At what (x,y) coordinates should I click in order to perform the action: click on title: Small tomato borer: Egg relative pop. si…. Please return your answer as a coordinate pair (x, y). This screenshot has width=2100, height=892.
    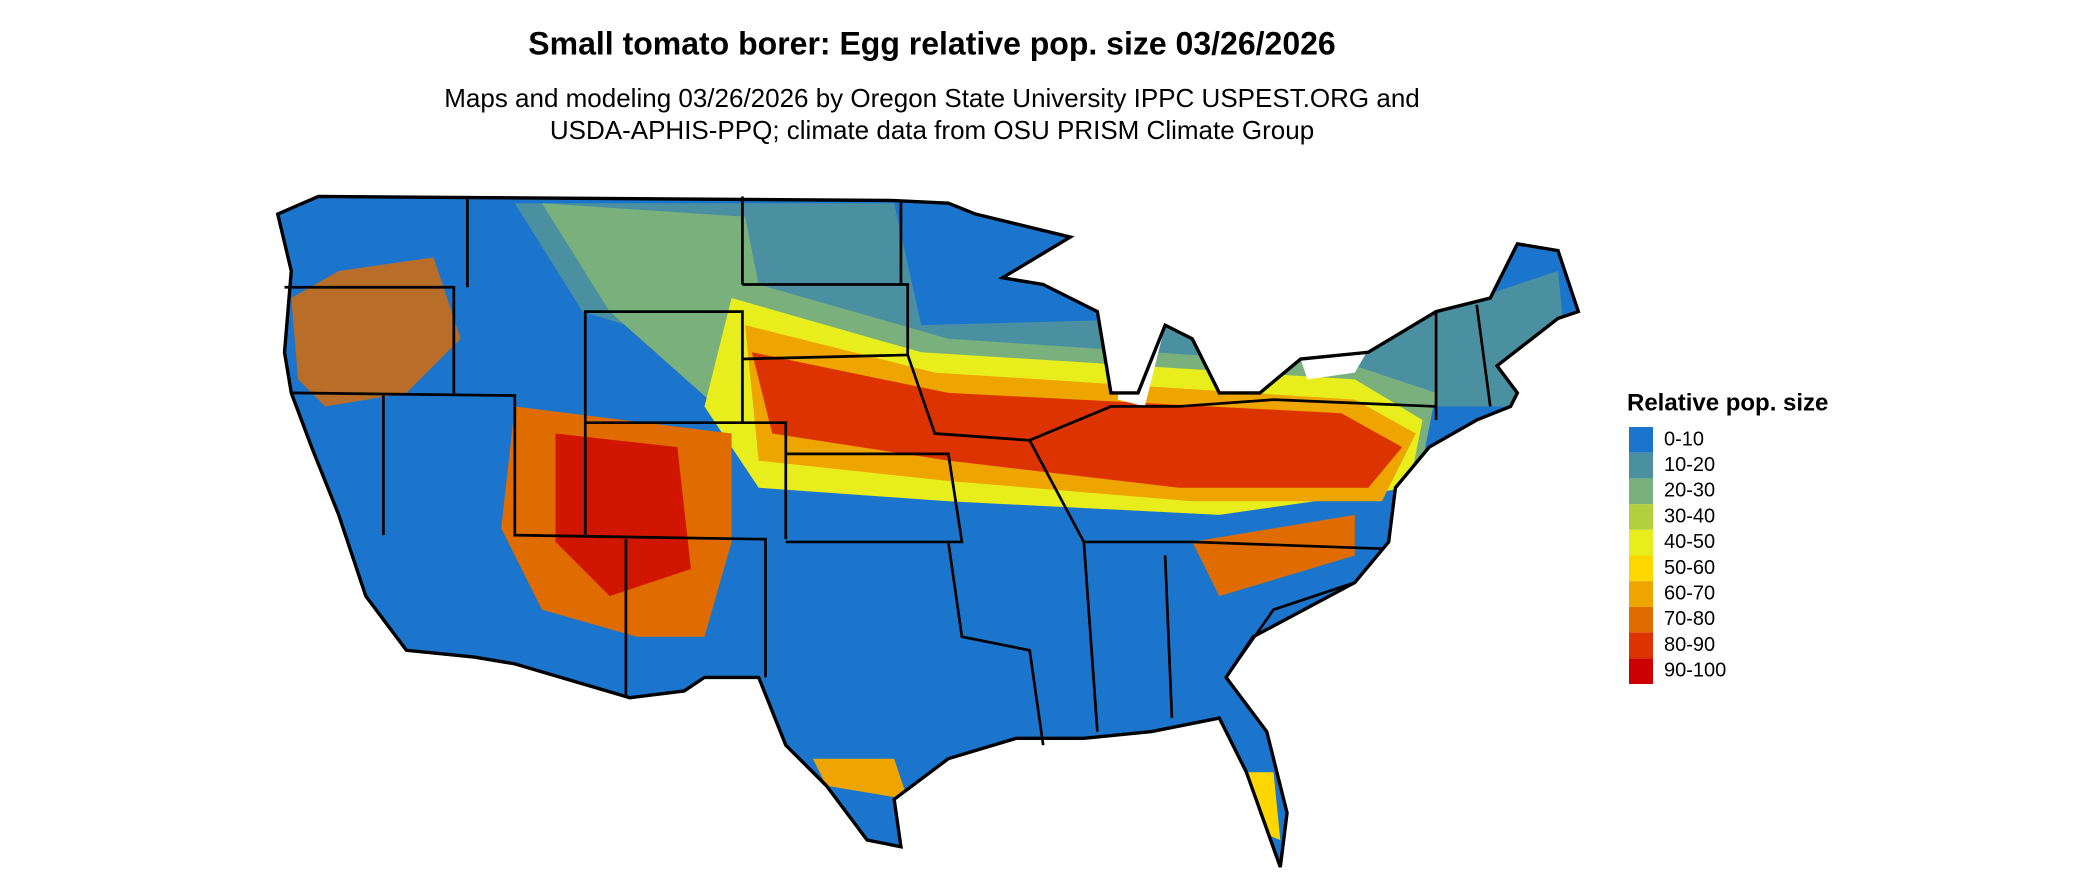
    Looking at the image, I should click on (931, 43).